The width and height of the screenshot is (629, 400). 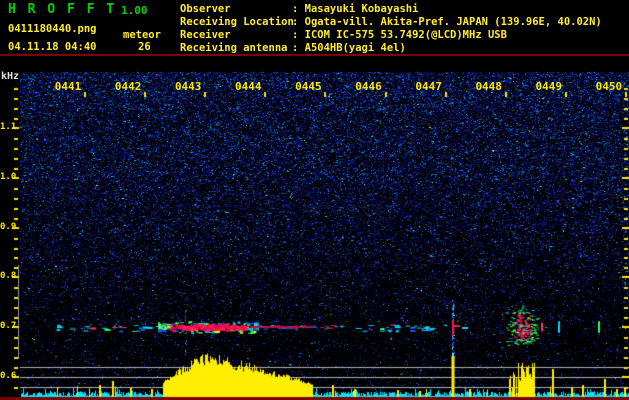 What do you see at coordinates (62, 9) in the screenshot?
I see `app-title: H R O F F T` at bounding box center [62, 9].